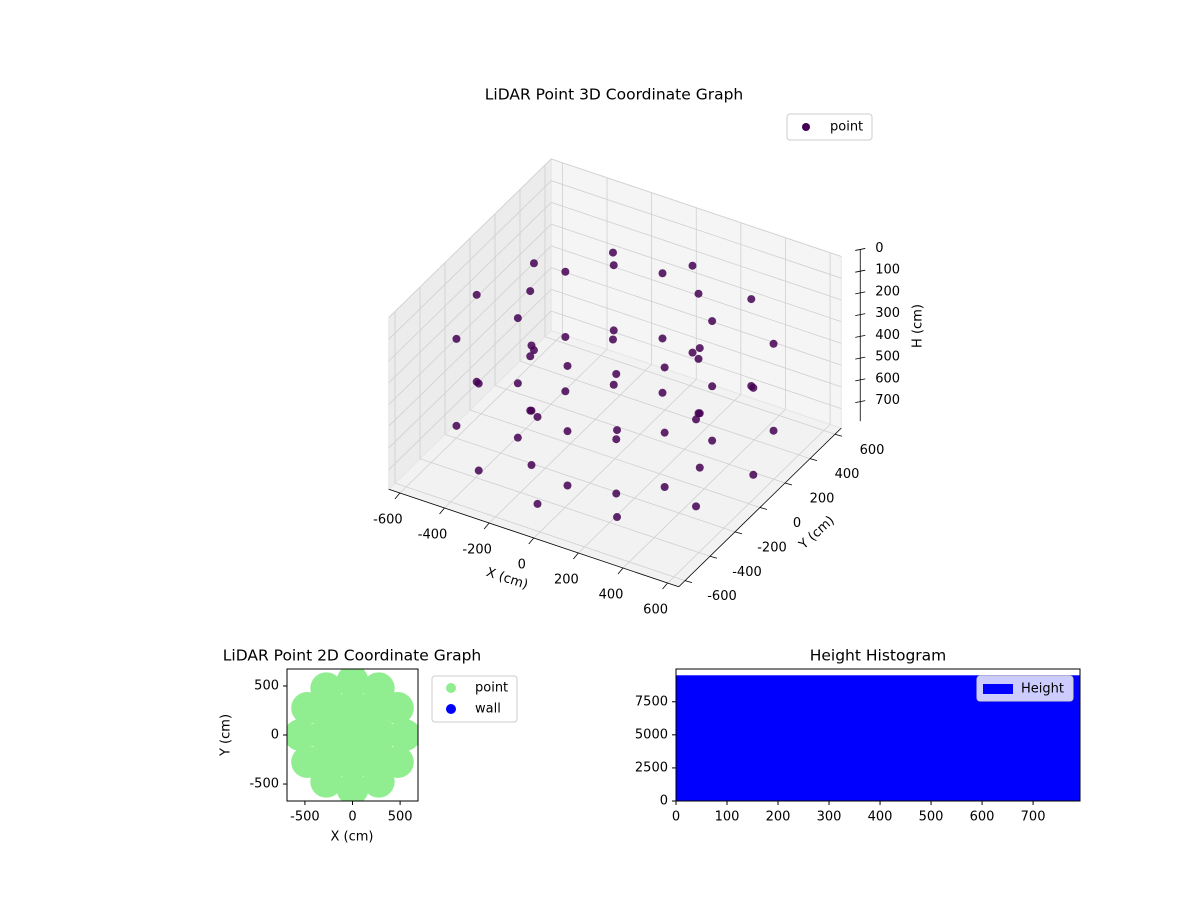 The height and width of the screenshot is (900, 1200). Describe the element at coordinates (477, 550) in the screenshot. I see `x-tick-label: -200` at that location.